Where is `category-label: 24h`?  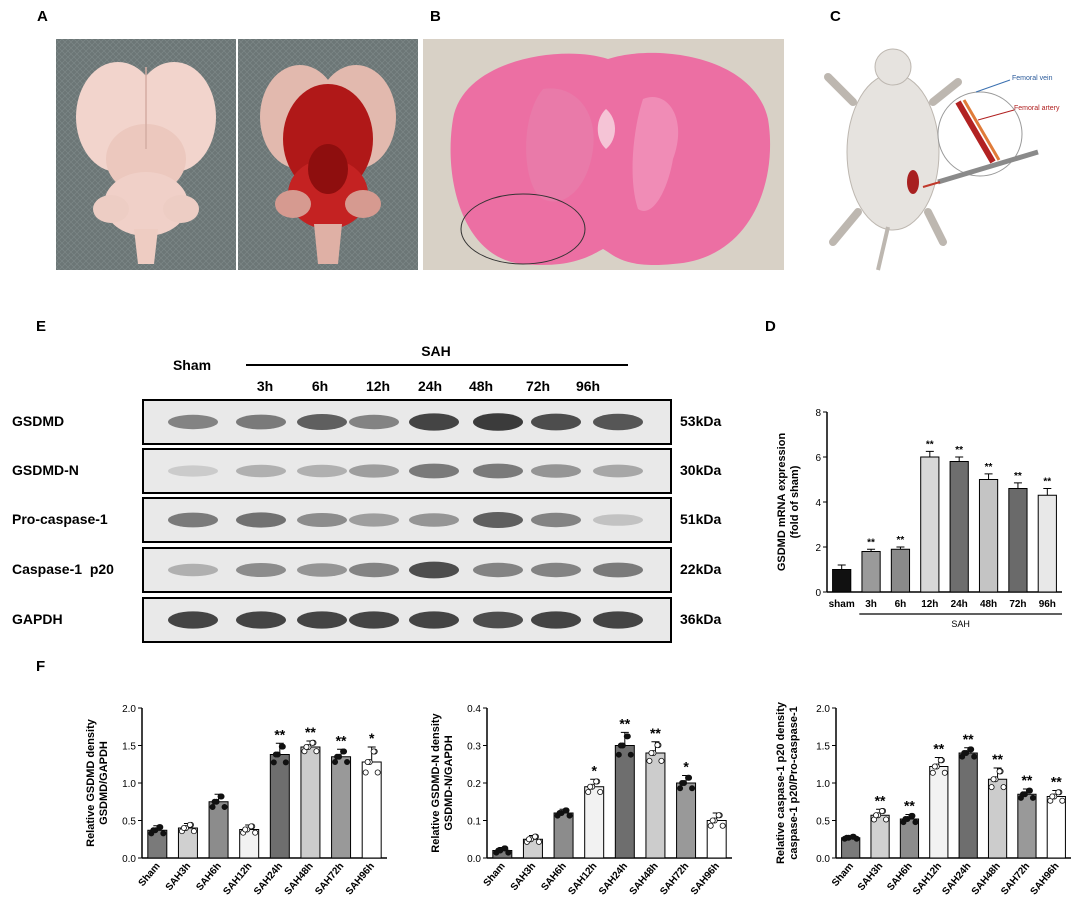
category-label: 24h is located at coordinates (959, 604).